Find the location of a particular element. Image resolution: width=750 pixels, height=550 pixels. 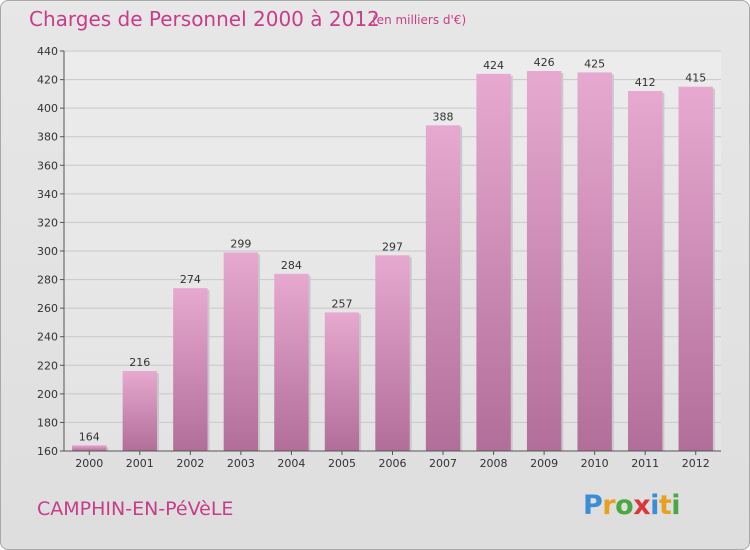

y-tick-label: 300 is located at coordinates (47, 251).